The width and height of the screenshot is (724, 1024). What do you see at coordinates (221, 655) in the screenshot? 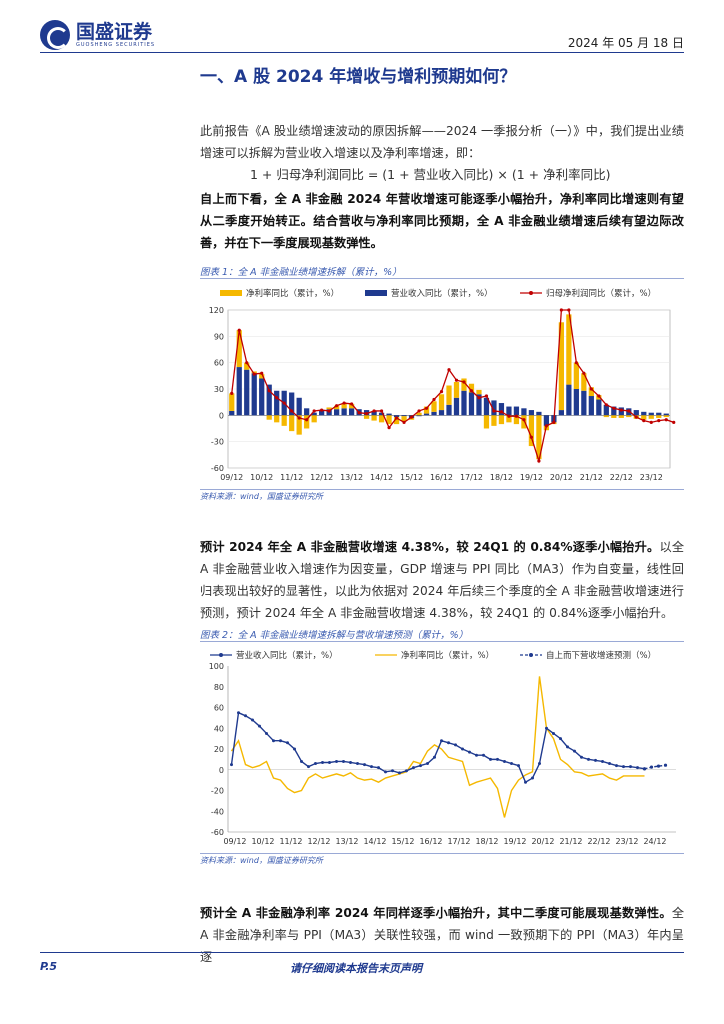
I see `legend-marker` at bounding box center [221, 655].